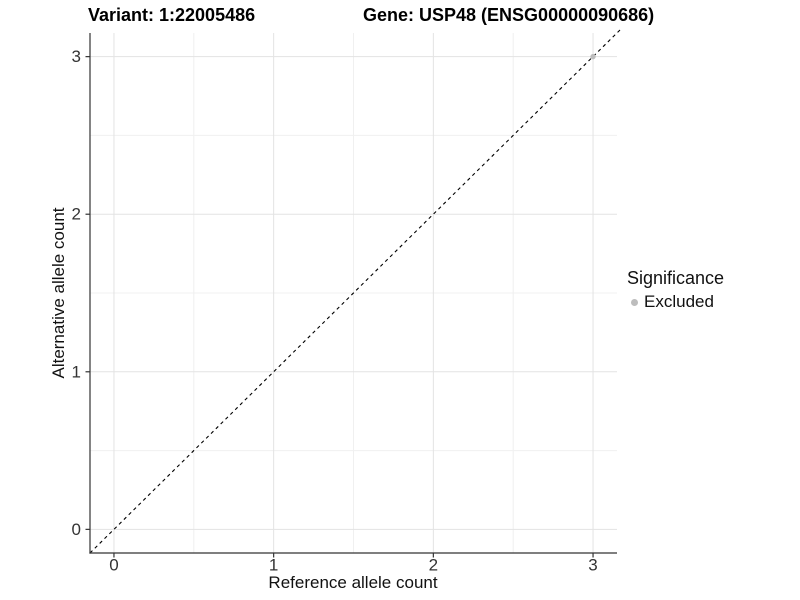 This screenshot has height=600, width=800. Describe the element at coordinates (76, 529) in the screenshot. I see `y-tick-label: 0` at that location.